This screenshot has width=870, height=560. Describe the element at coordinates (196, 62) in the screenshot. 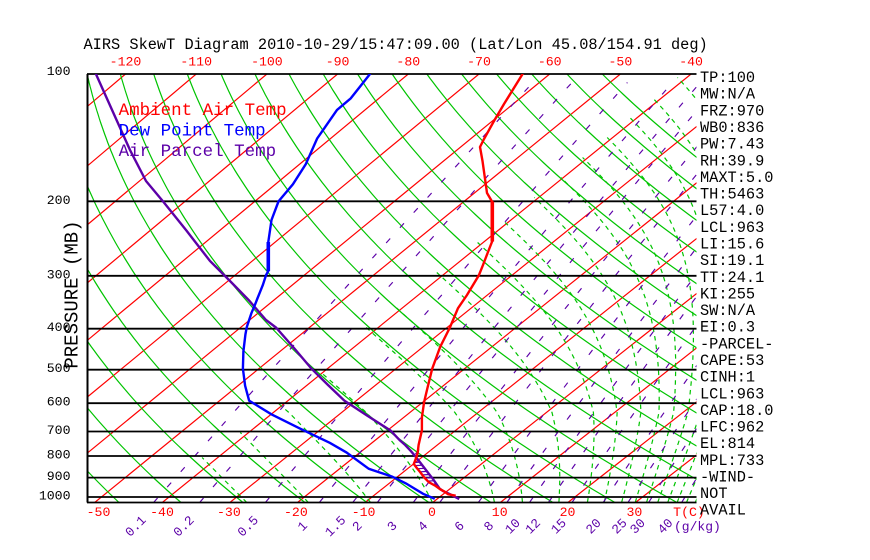

I see `svg-text: -110` at that location.